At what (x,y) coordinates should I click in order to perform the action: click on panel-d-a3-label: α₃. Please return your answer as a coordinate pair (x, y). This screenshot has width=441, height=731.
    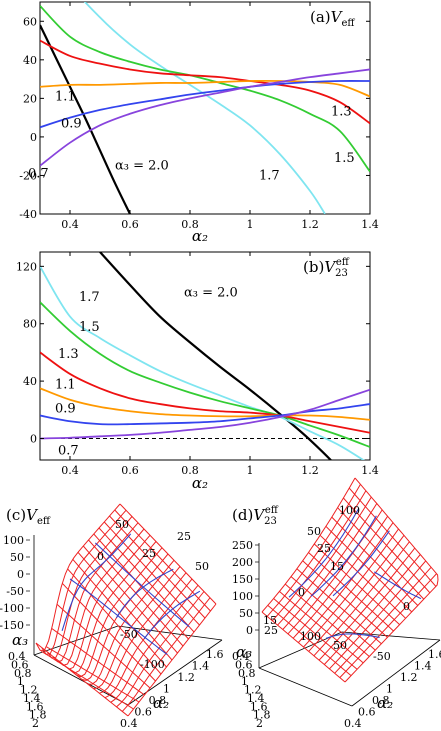
    Looking at the image, I should click on (244, 652).